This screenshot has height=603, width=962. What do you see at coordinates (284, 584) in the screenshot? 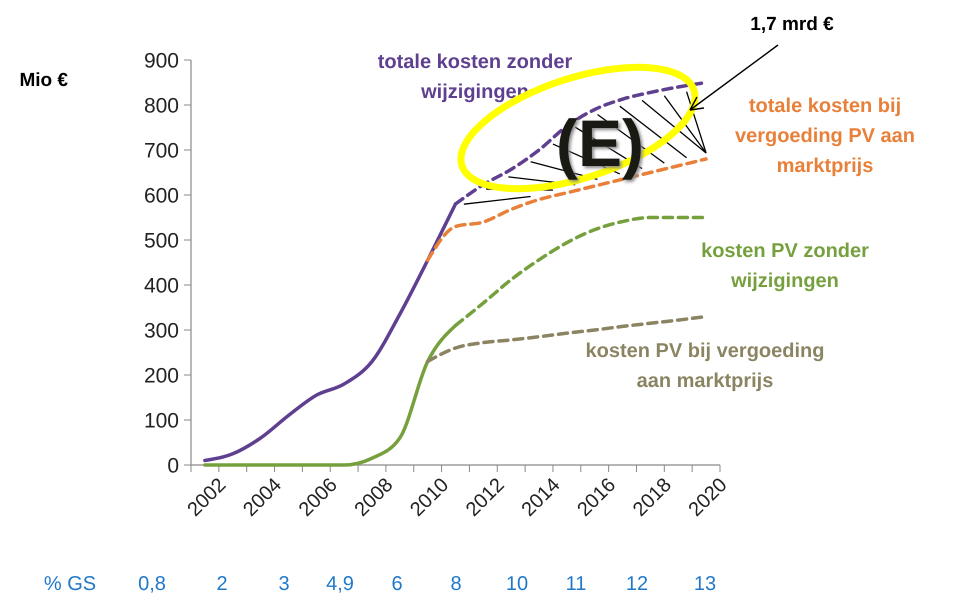
I see `text: 3` at bounding box center [284, 584].